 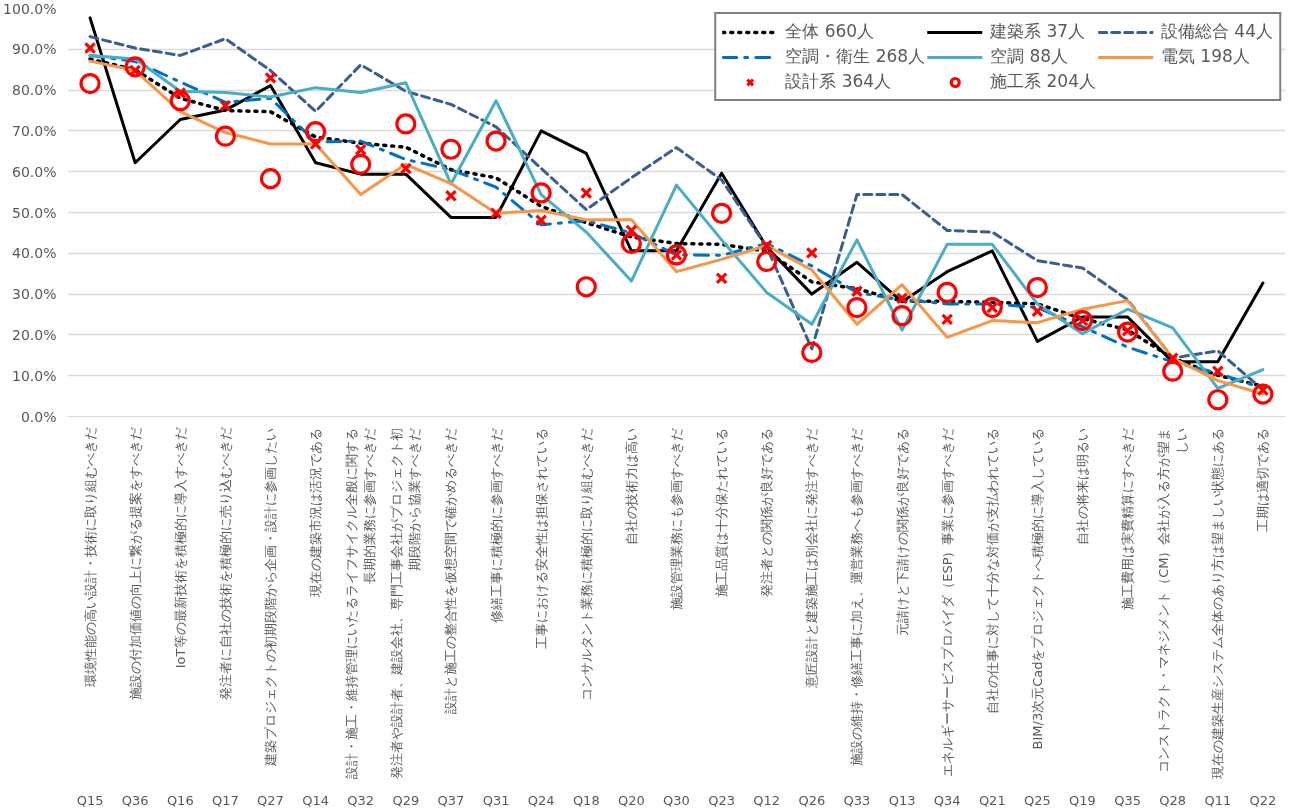 I want to click on legend-label: 設備総合 44人, so click(x=1216, y=31).